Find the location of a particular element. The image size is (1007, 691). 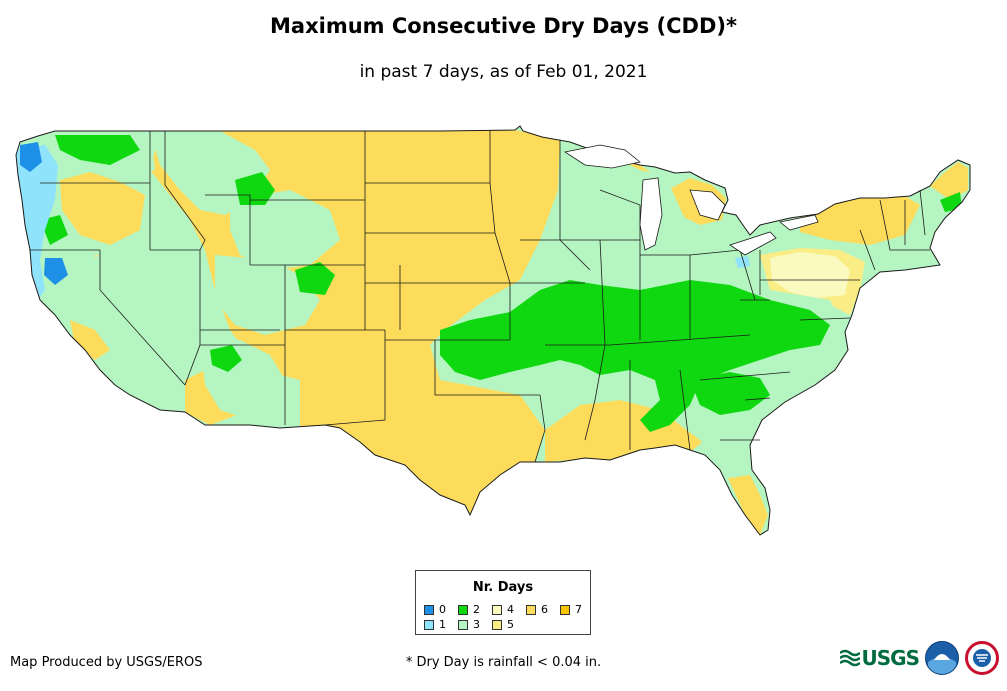

map-subtitle: in past 7 days, as of Feb 01, 2021 is located at coordinates (503, 72).